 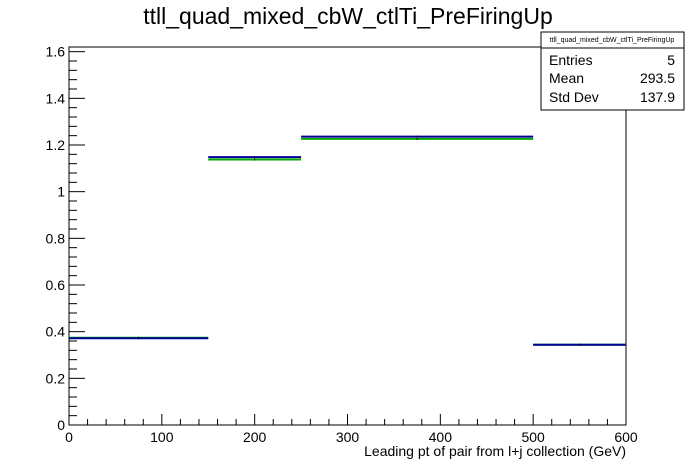 I want to click on x-tick-label: 100, so click(x=162, y=437).